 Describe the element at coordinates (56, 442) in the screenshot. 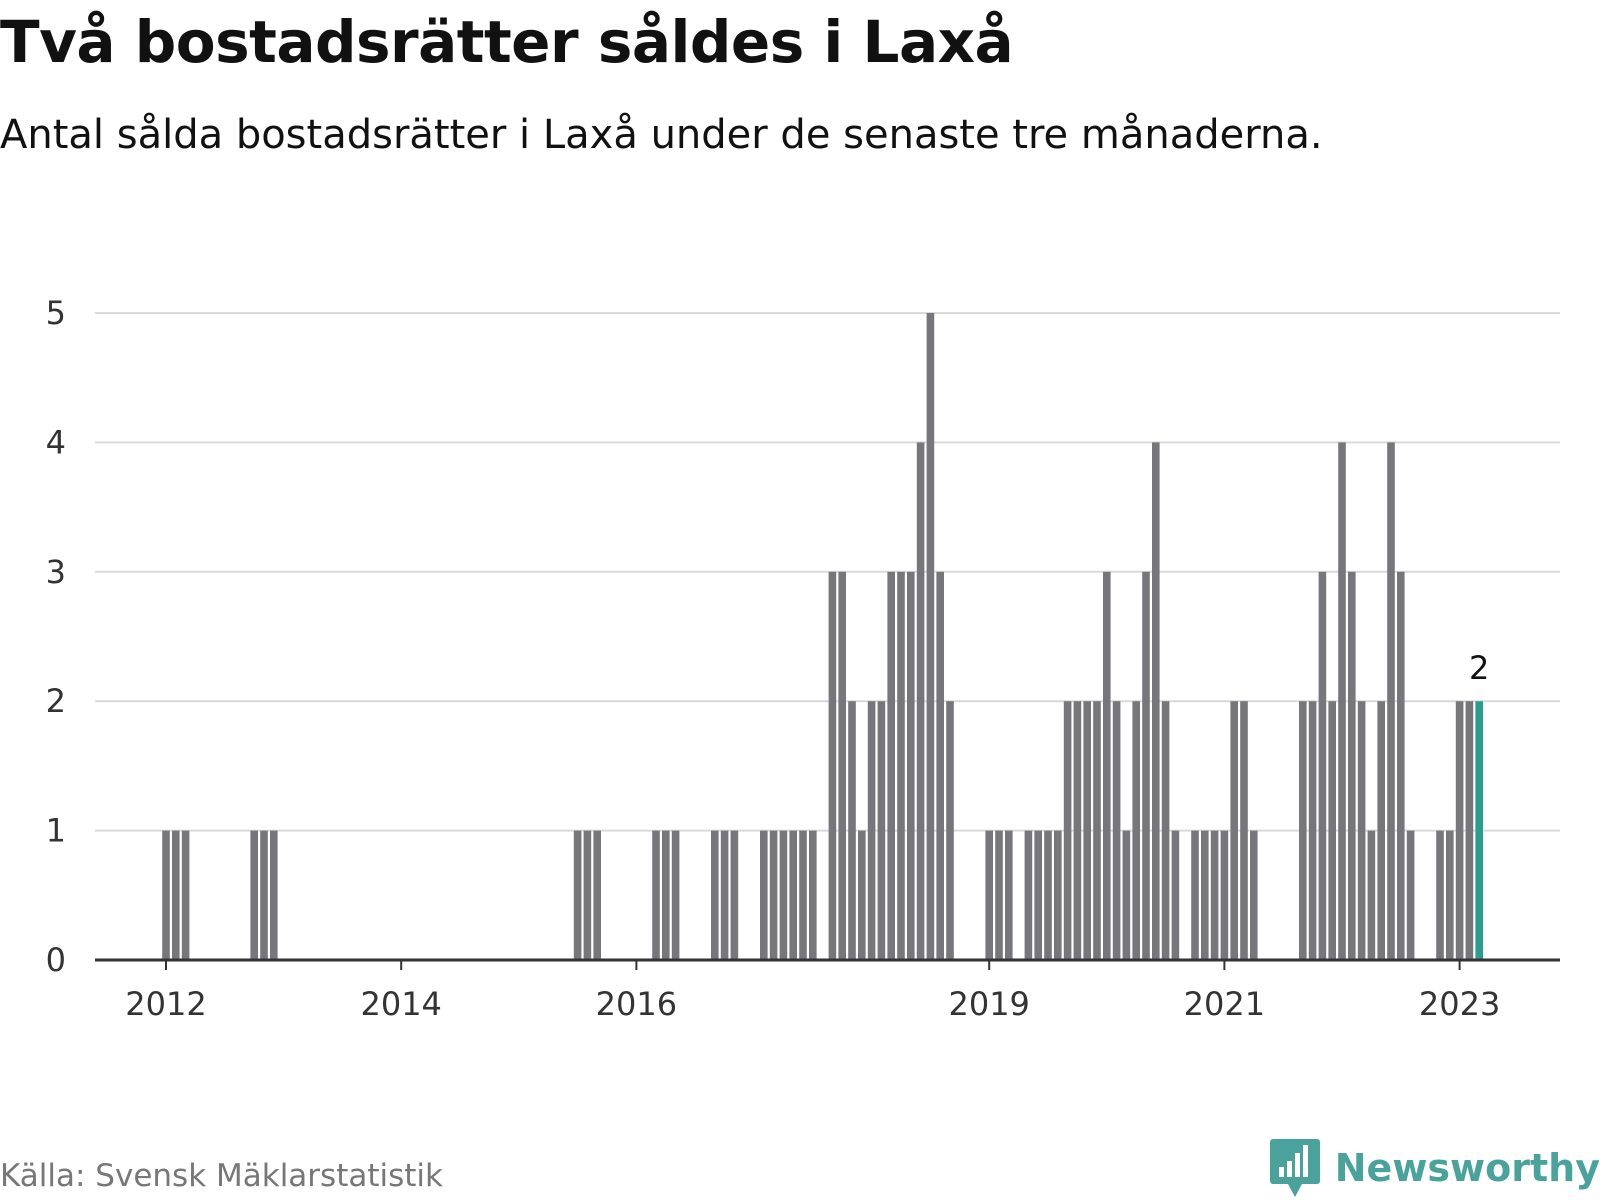

I see `y-tick-label: 4` at that location.